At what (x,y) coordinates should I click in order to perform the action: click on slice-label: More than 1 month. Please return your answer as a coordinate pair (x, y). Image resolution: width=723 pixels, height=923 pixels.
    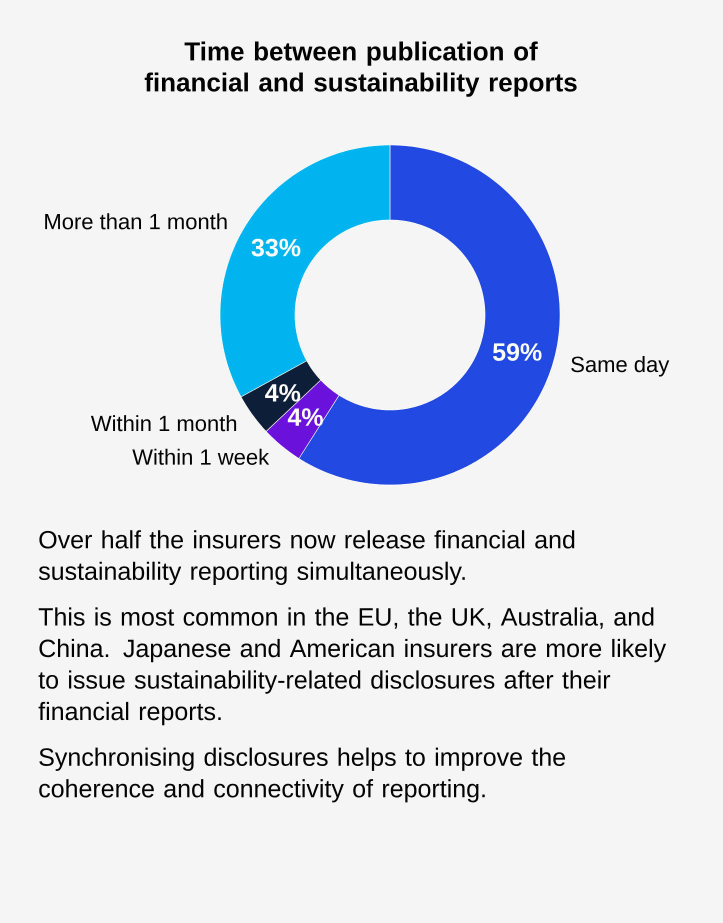
    Looking at the image, I should click on (136, 221).